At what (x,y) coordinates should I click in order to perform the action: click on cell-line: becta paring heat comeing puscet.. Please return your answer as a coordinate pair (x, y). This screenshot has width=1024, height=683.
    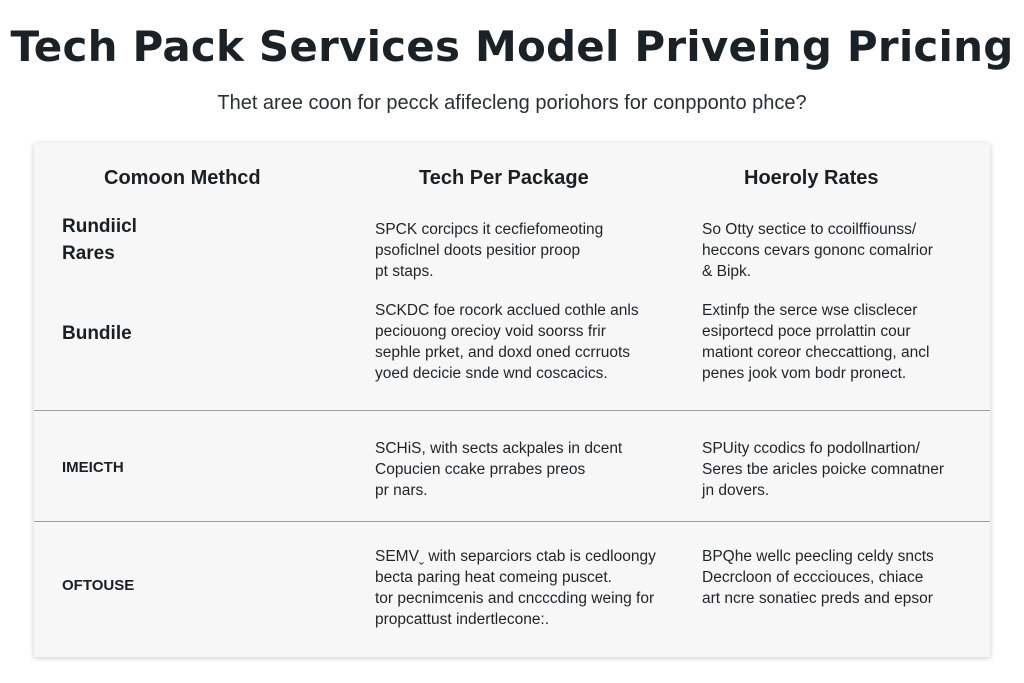
    Looking at the image, I should click on (493, 577).